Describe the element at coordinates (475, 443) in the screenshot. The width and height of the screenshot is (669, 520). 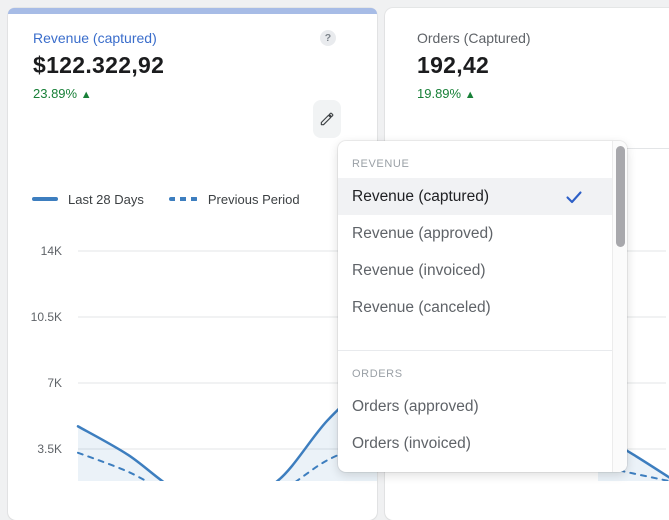
I see `dropdown-item-orders-invoiced: Orders (invoiced)` at that location.